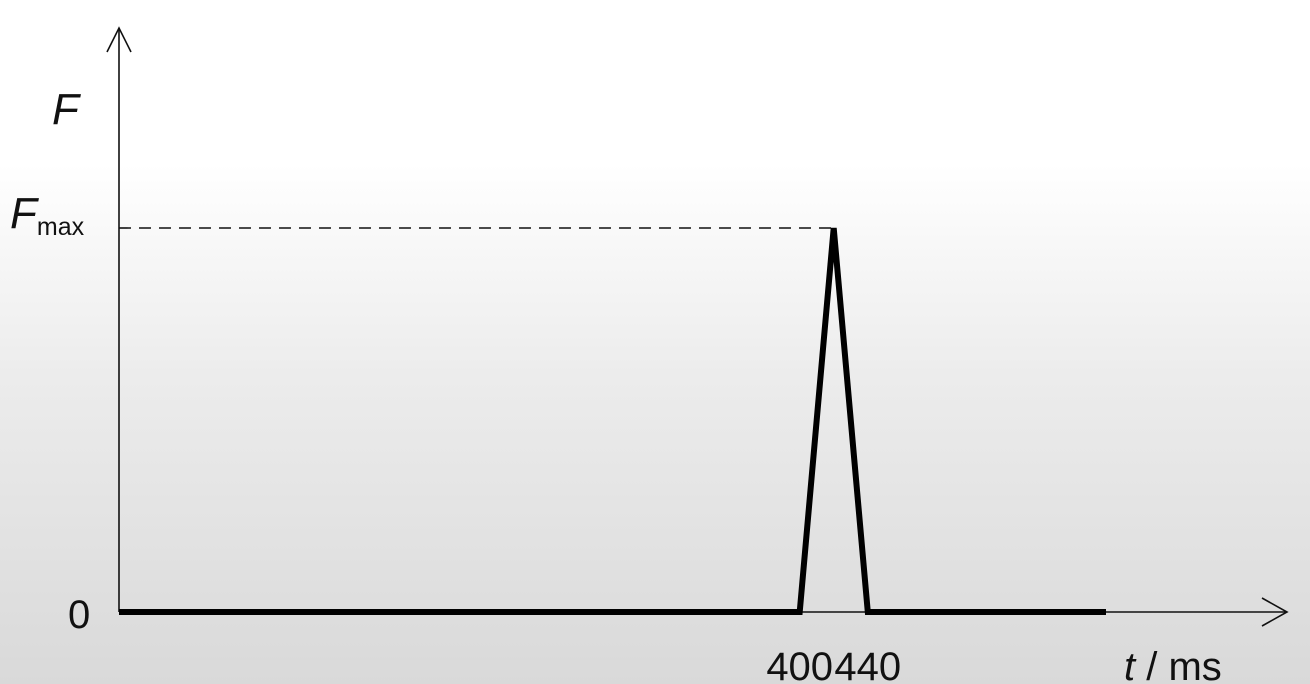  Describe the element at coordinates (79, 615) in the screenshot. I see `y-tick-0: 0` at that location.